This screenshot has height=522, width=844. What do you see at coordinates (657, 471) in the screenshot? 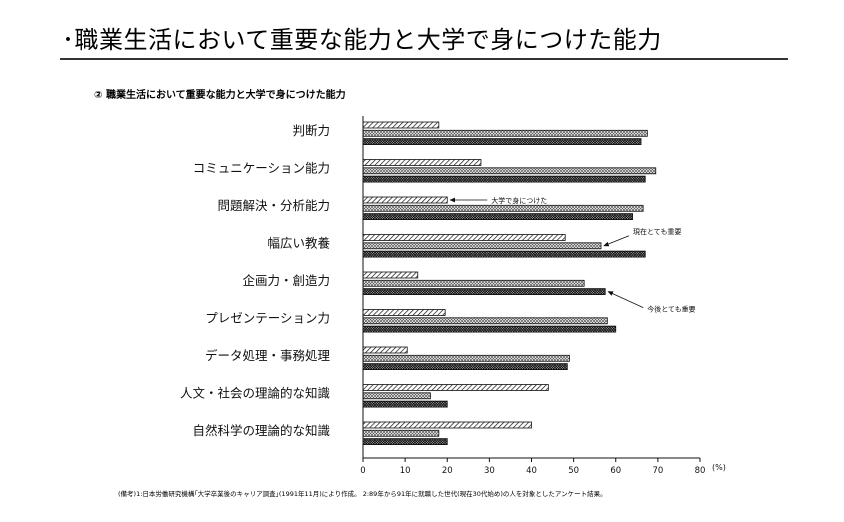
I see `x-tick-label: 70` at bounding box center [657, 471].